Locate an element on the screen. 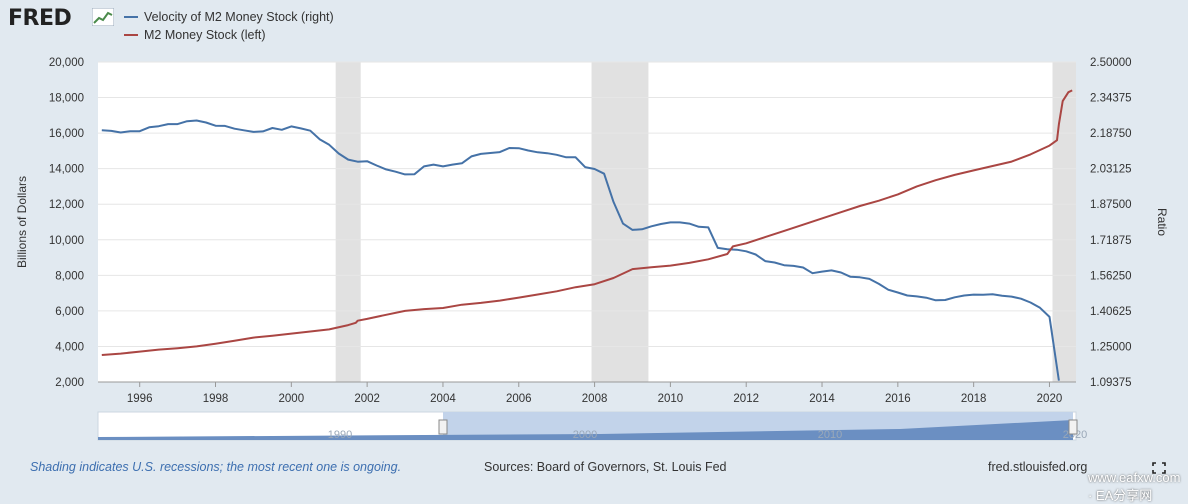  y-left-tick-label: 2,000 is located at coordinates (69, 383).